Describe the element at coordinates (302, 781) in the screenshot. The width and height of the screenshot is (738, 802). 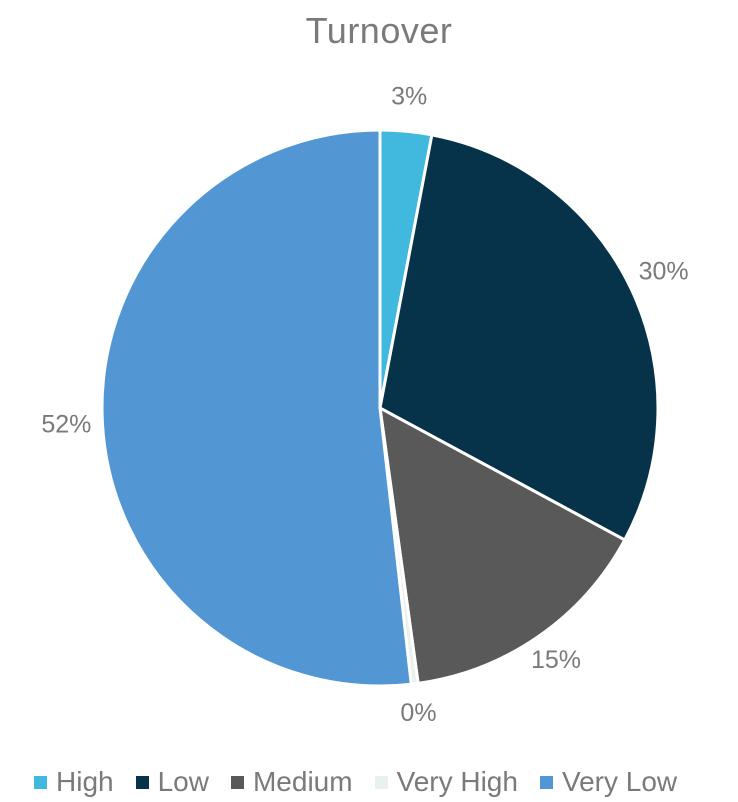
I see `legend-label: Medium` at that location.